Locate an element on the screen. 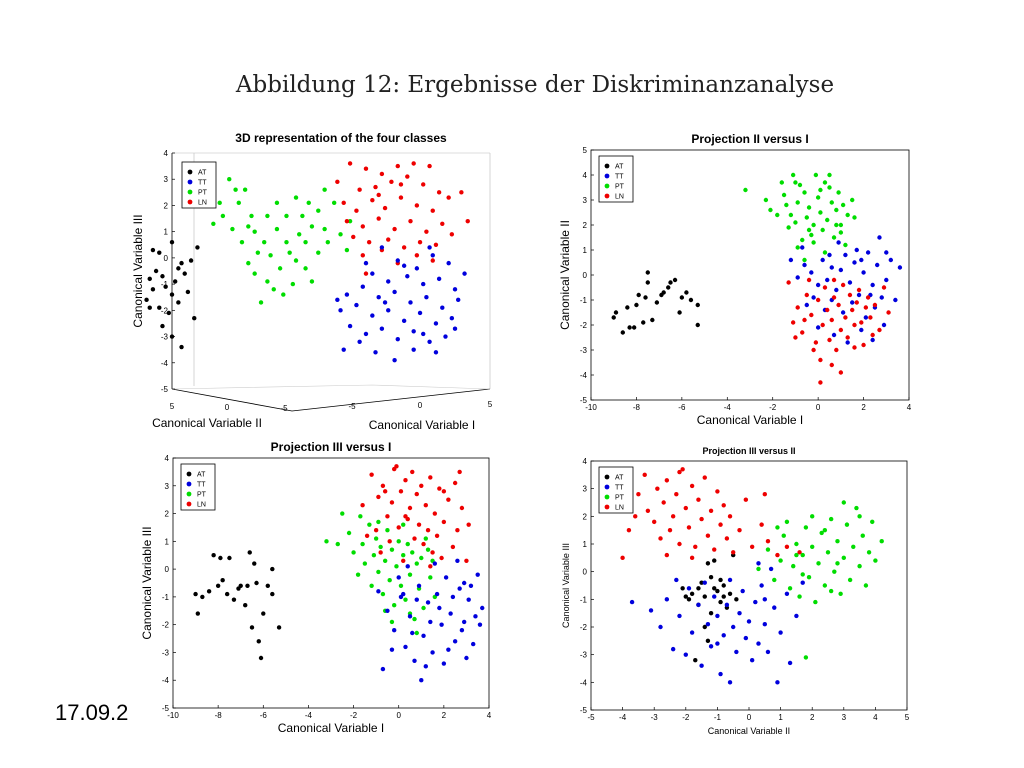  series-tt is located at coordinates (430, 620).